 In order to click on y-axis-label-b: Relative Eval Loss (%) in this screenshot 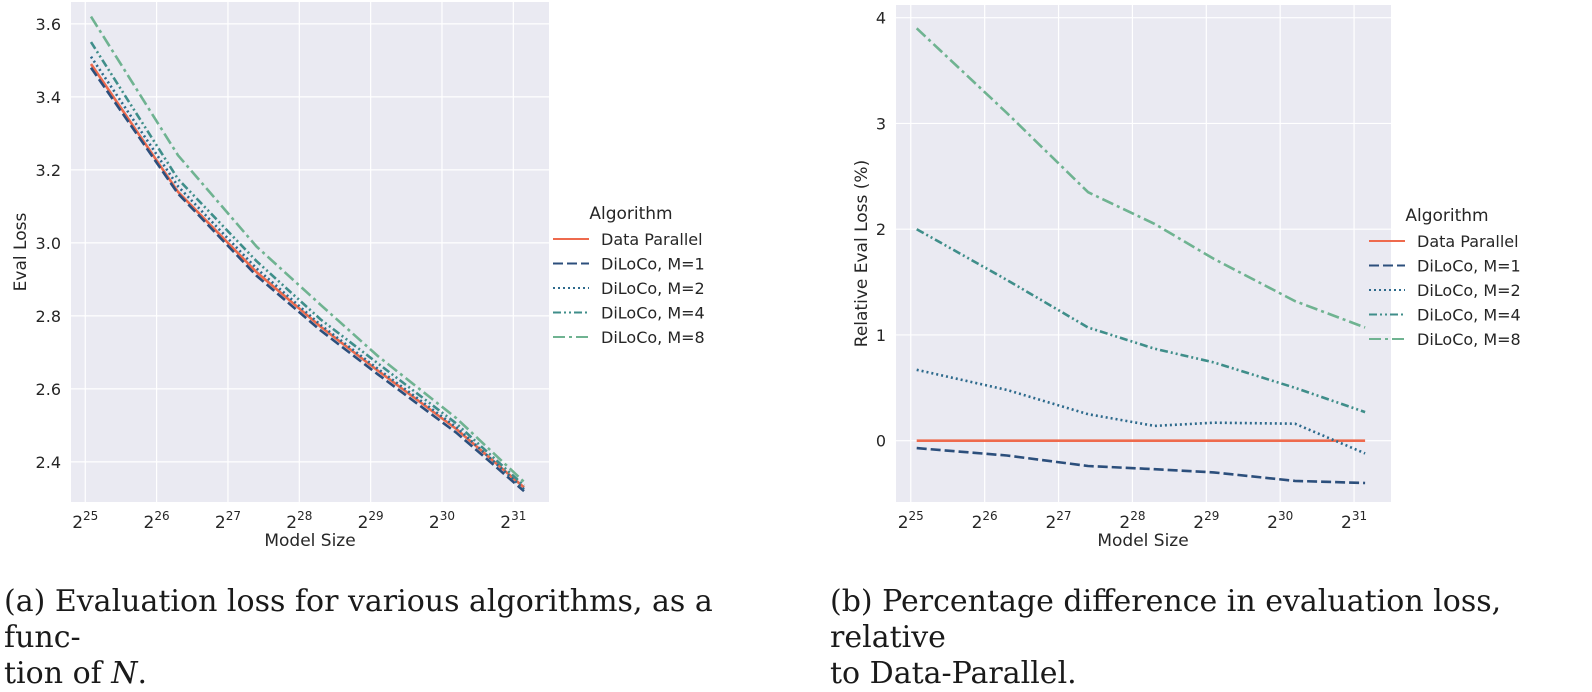, I will do `click(862, 253)`.